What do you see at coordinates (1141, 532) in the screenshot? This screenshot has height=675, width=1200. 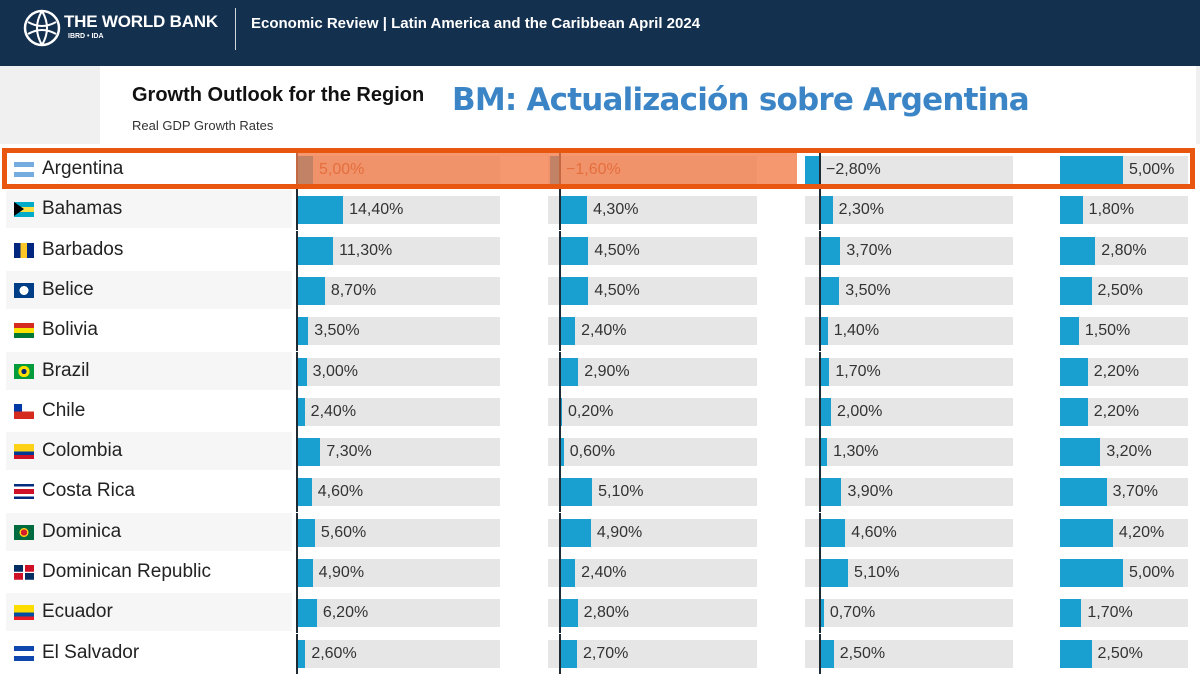 I see `value-label: 4,20%` at bounding box center [1141, 532].